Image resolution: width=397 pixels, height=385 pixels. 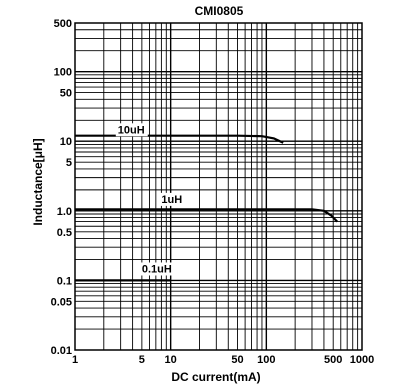 I want to click on y-tick-label: 0.1, so click(x=64, y=281).